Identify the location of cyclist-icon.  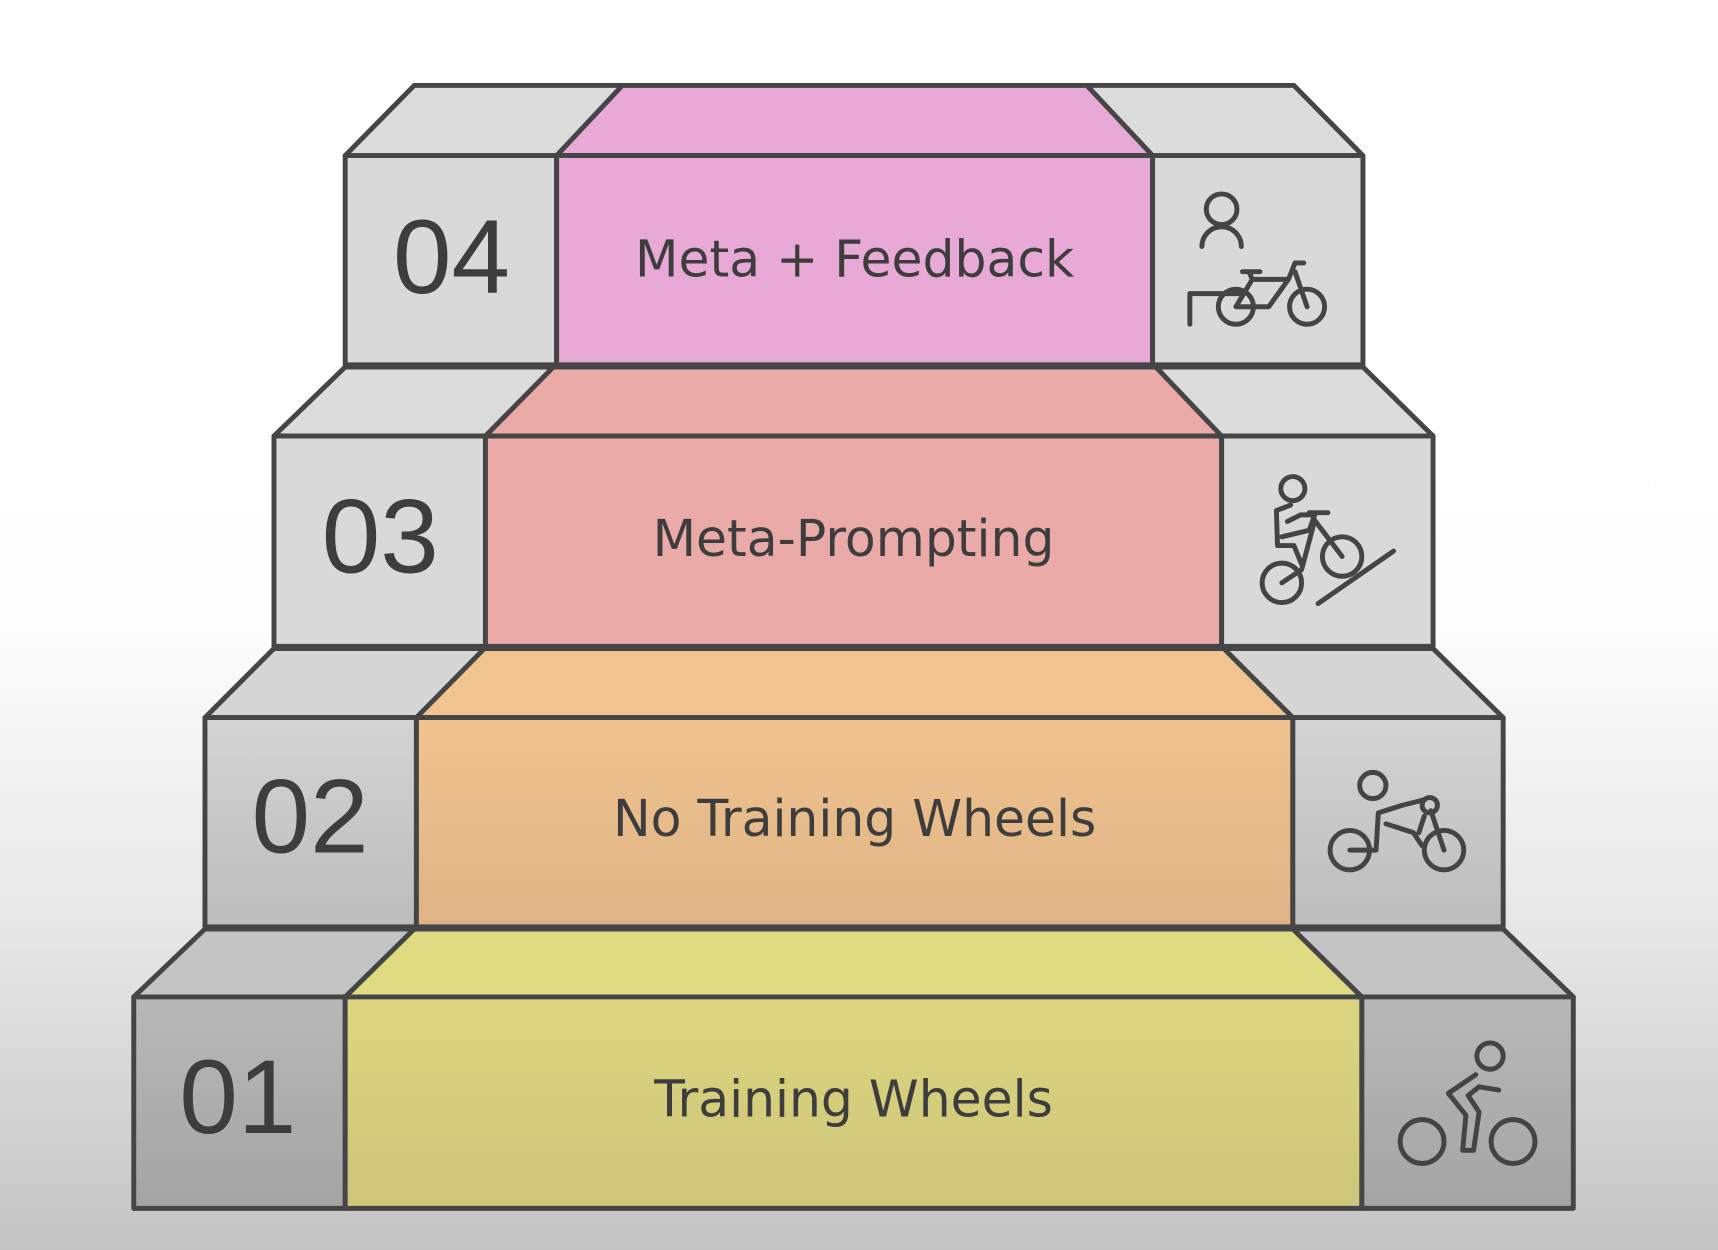
(1467, 1103).